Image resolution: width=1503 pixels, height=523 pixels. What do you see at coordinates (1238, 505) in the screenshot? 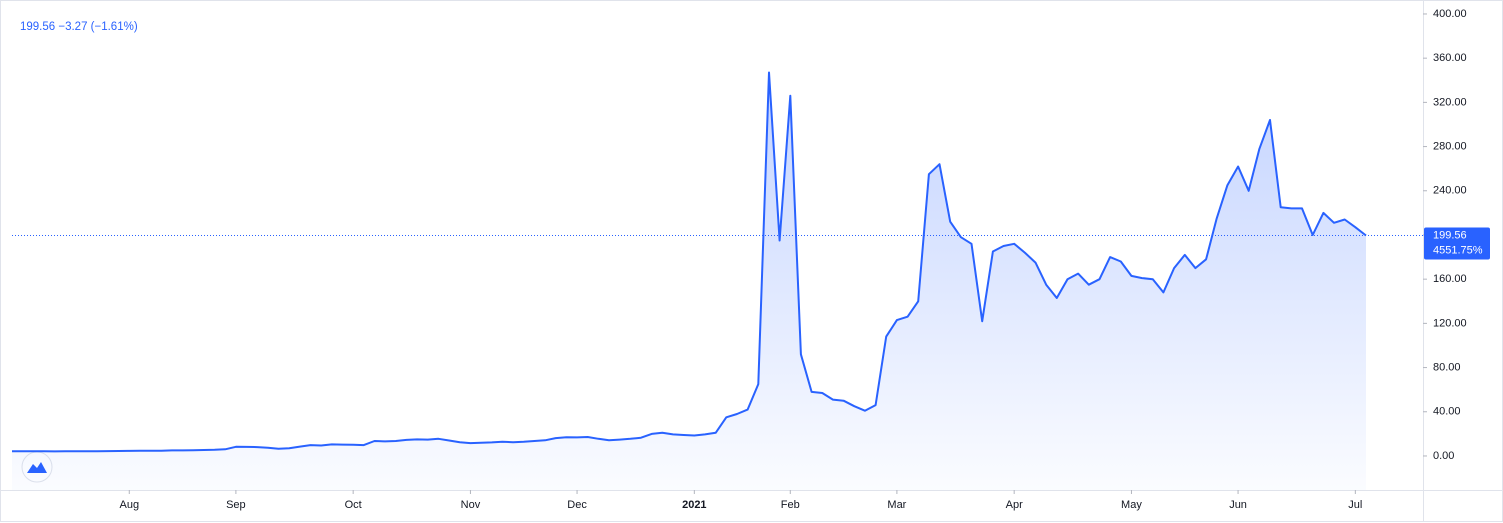
I see `x-tick-label: Jun` at bounding box center [1238, 505].